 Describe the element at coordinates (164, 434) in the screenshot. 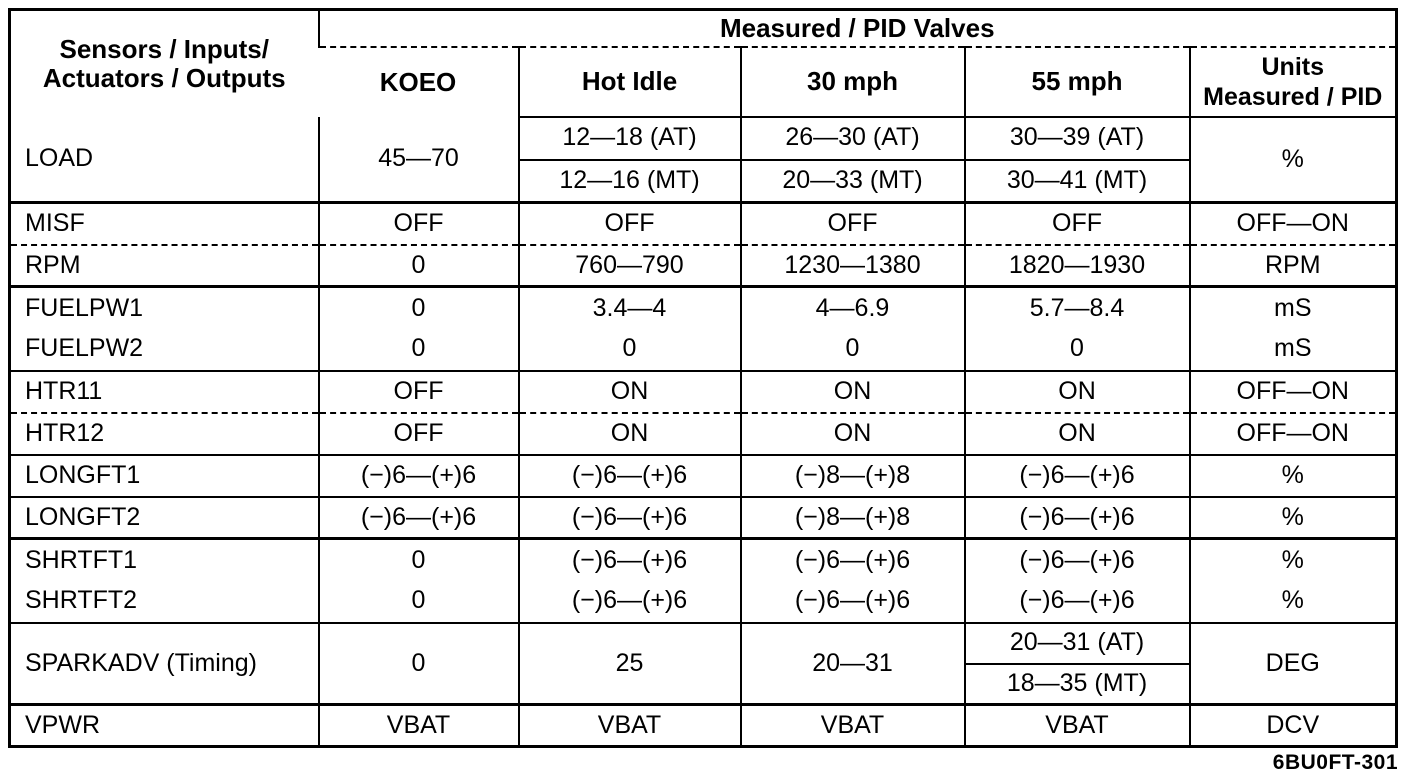

I see `row-label-htr12: HTR12` at that location.